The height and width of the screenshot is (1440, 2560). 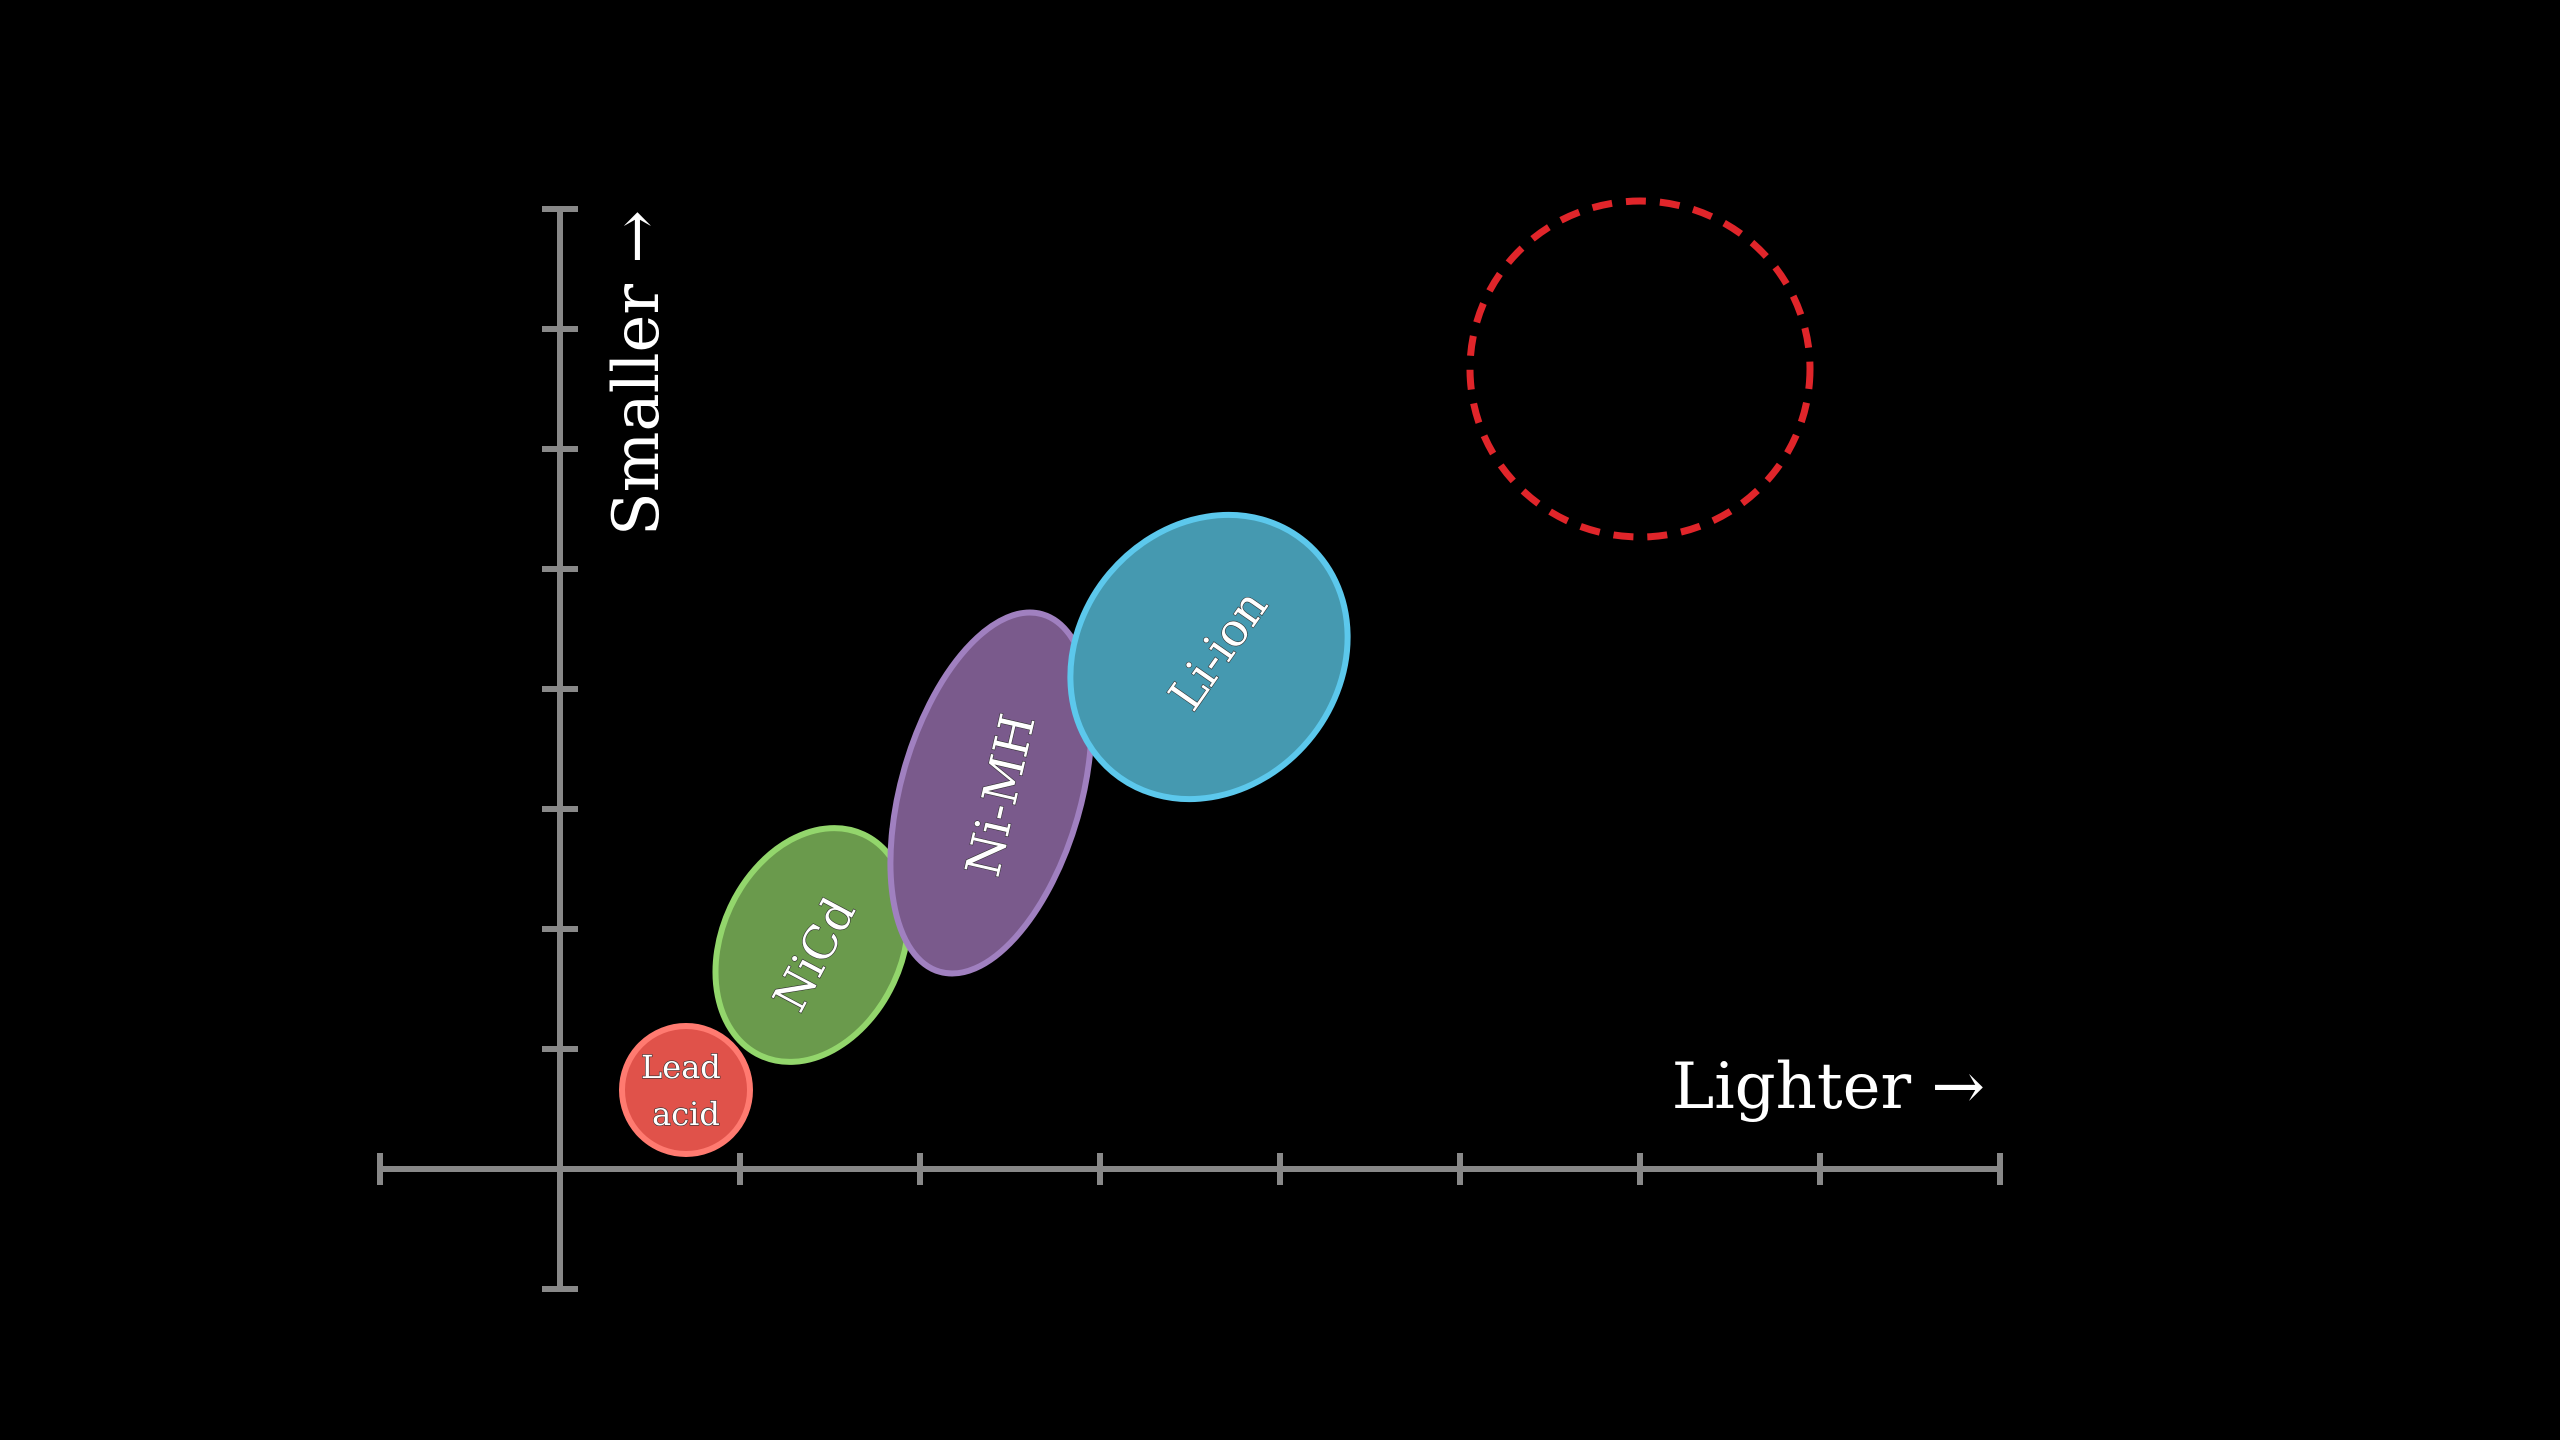 What do you see at coordinates (1190, 1169) in the screenshot?
I see `x-axis-ticks` at bounding box center [1190, 1169].